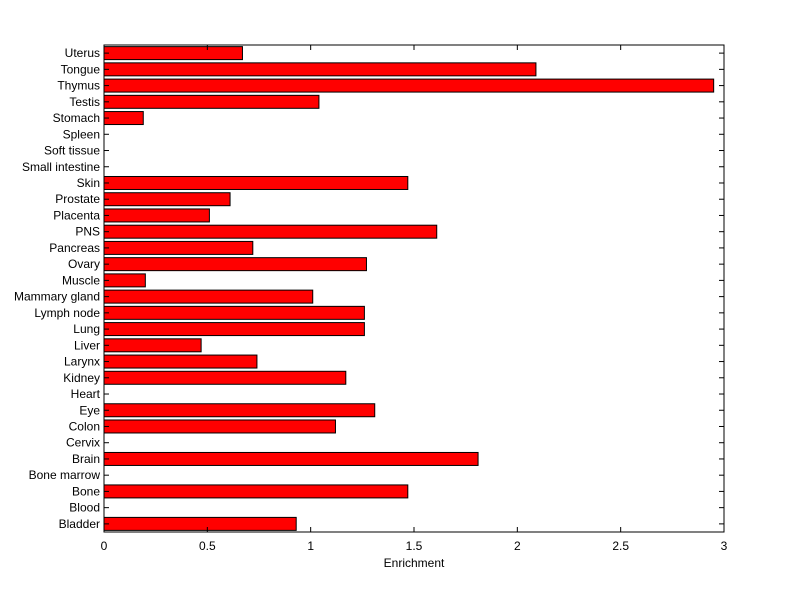 This screenshot has height=599, width=800. Describe the element at coordinates (409, 85) in the screenshot. I see `bar-thymus` at that location.